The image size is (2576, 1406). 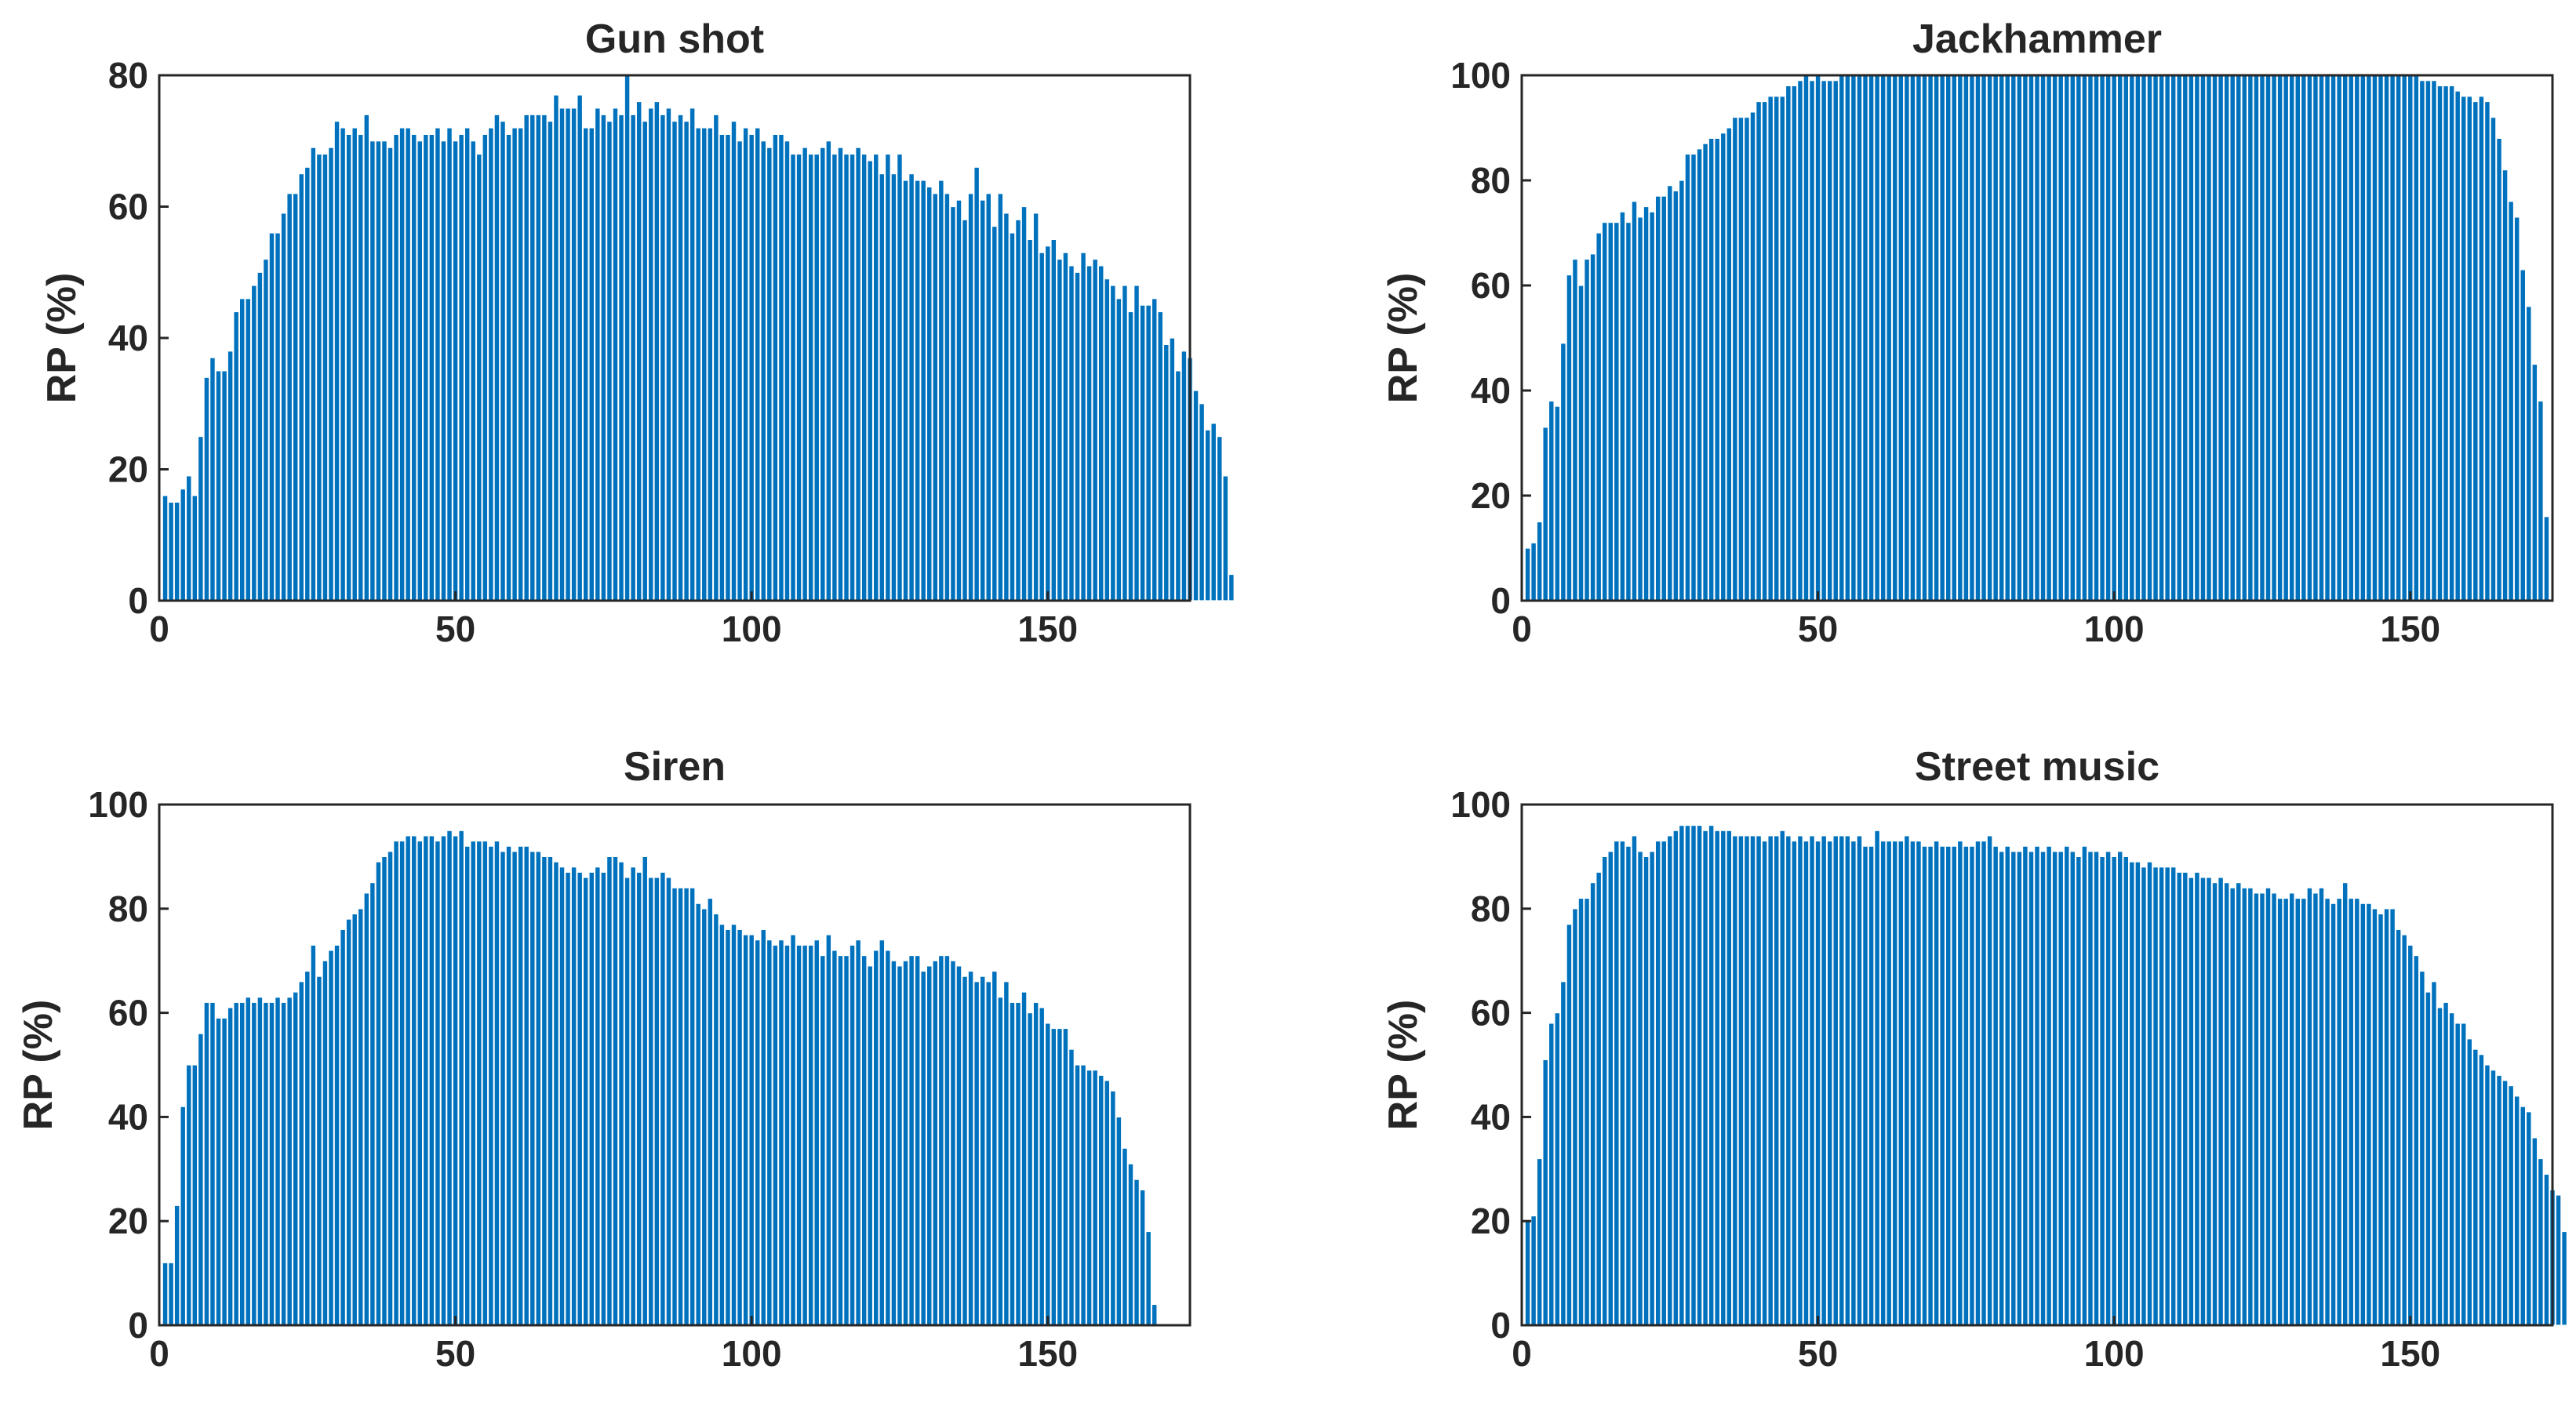 I want to click on y-ticks: 0 20 40 60 80, so click(x=138, y=338).